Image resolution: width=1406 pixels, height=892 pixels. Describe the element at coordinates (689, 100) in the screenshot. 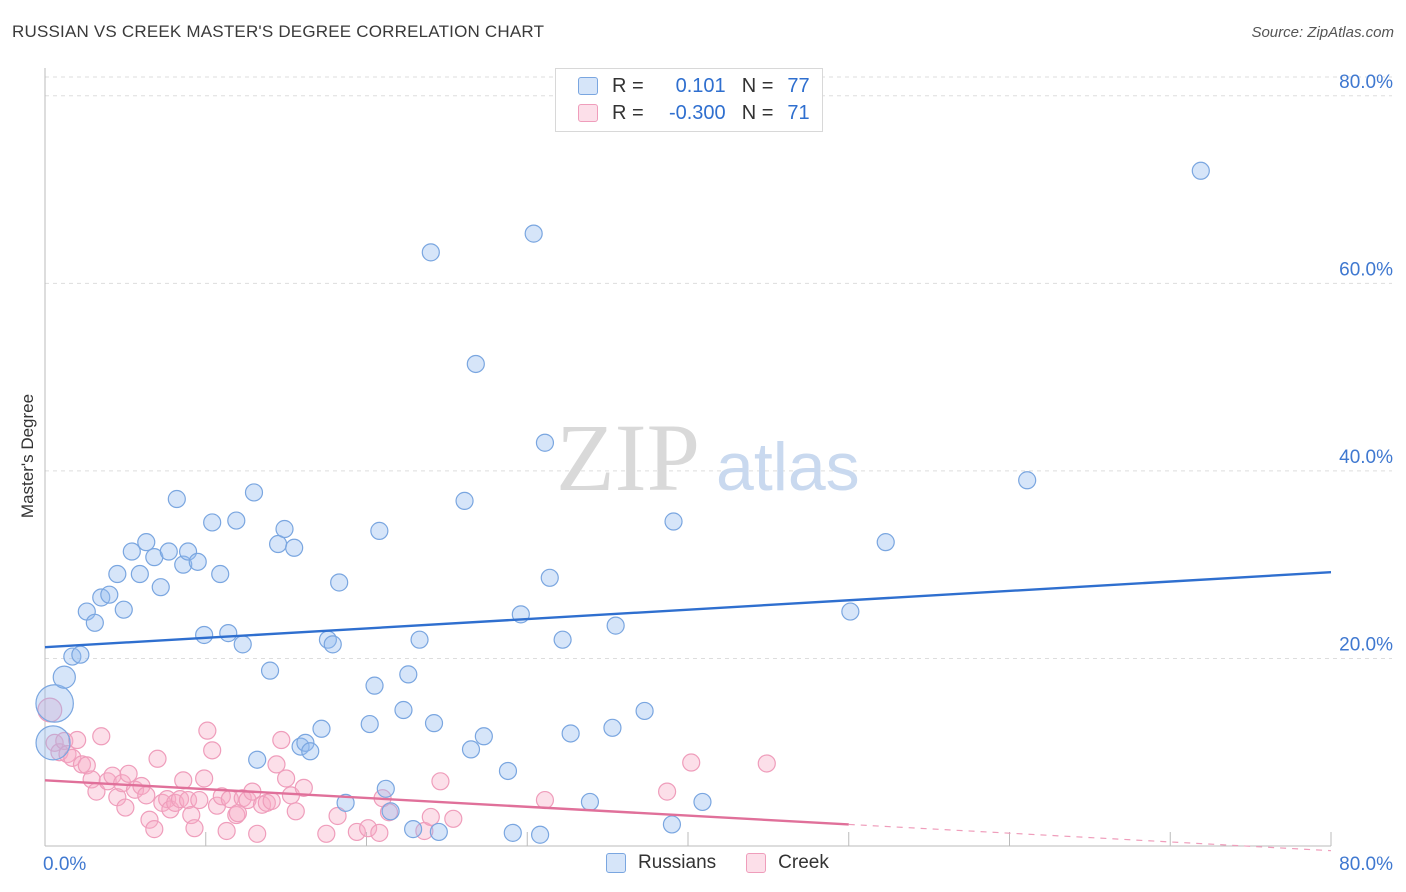

I see `correlation-legend: R = 0.101 N = 77 R = -0.300 N = 71` at that location.